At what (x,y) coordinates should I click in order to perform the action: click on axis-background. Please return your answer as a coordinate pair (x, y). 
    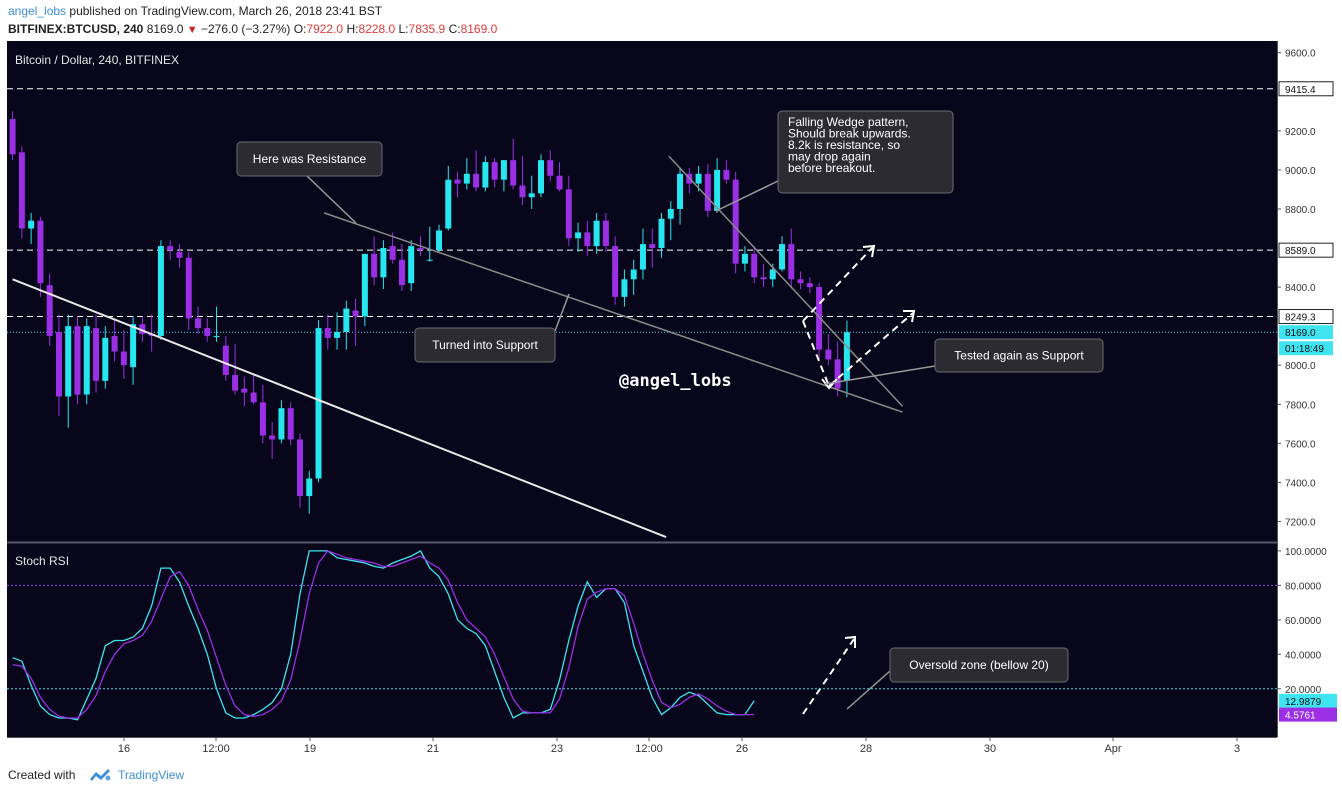
    Looking at the image, I should click on (1308, 400).